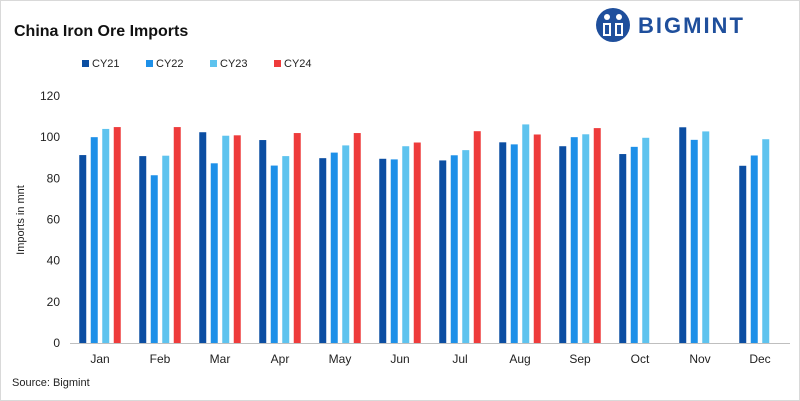 The width and height of the screenshot is (800, 401). I want to click on bar-cy24-may, so click(357, 238).